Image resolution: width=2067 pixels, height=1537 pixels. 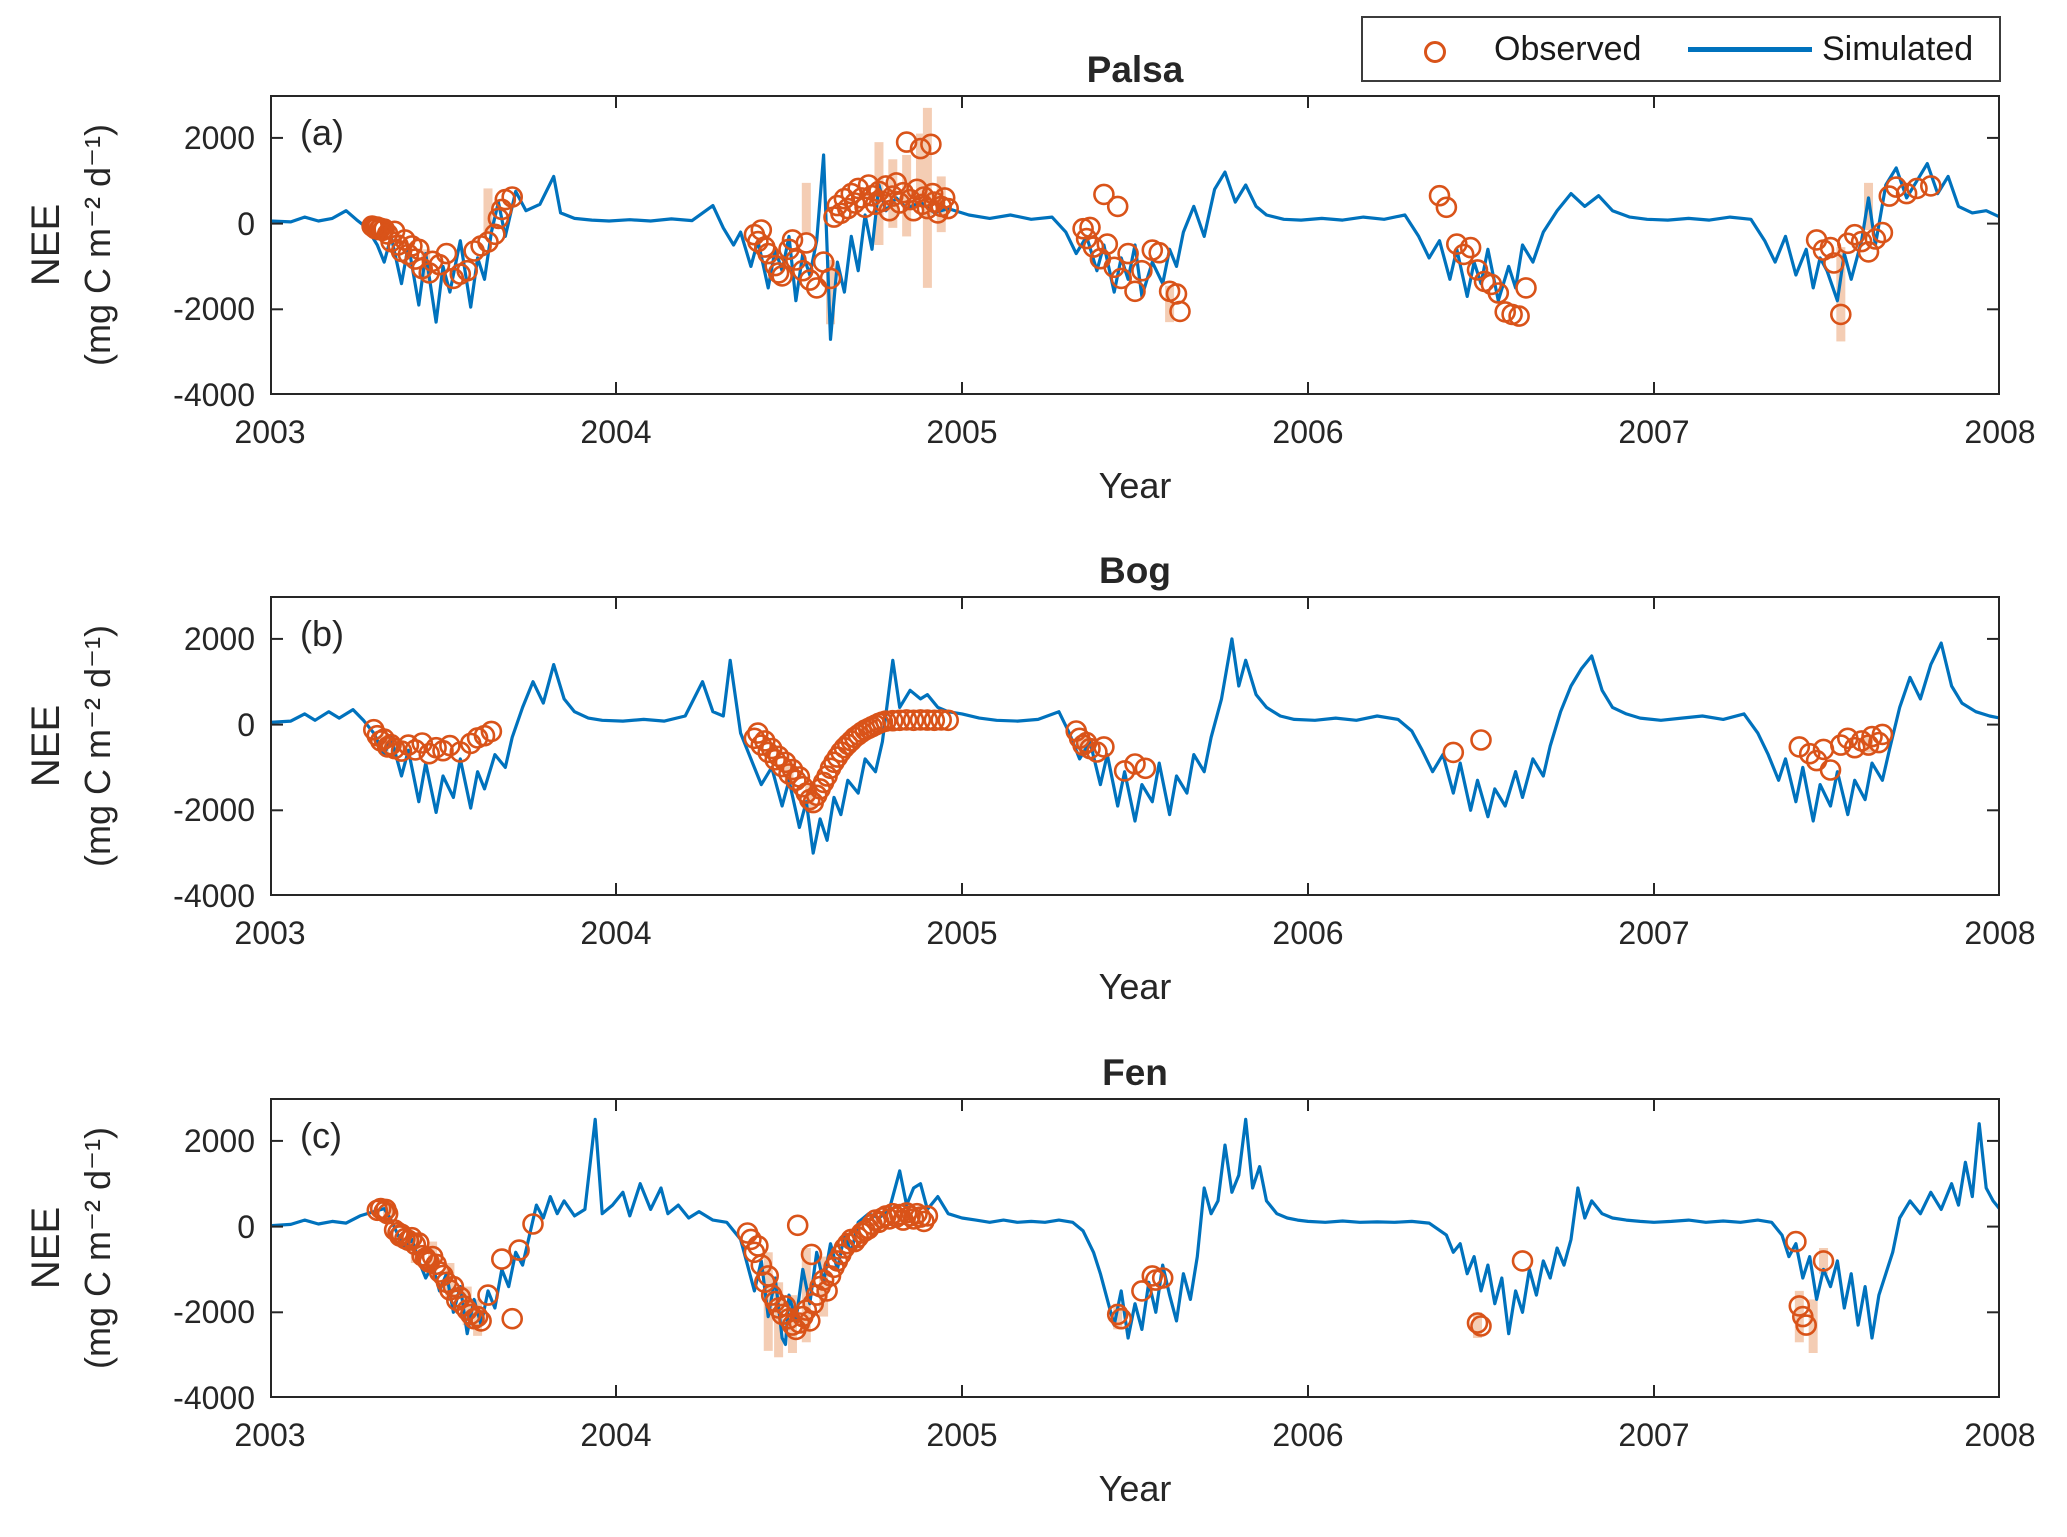 I want to click on panel-a-label: (a), so click(x=322, y=132).